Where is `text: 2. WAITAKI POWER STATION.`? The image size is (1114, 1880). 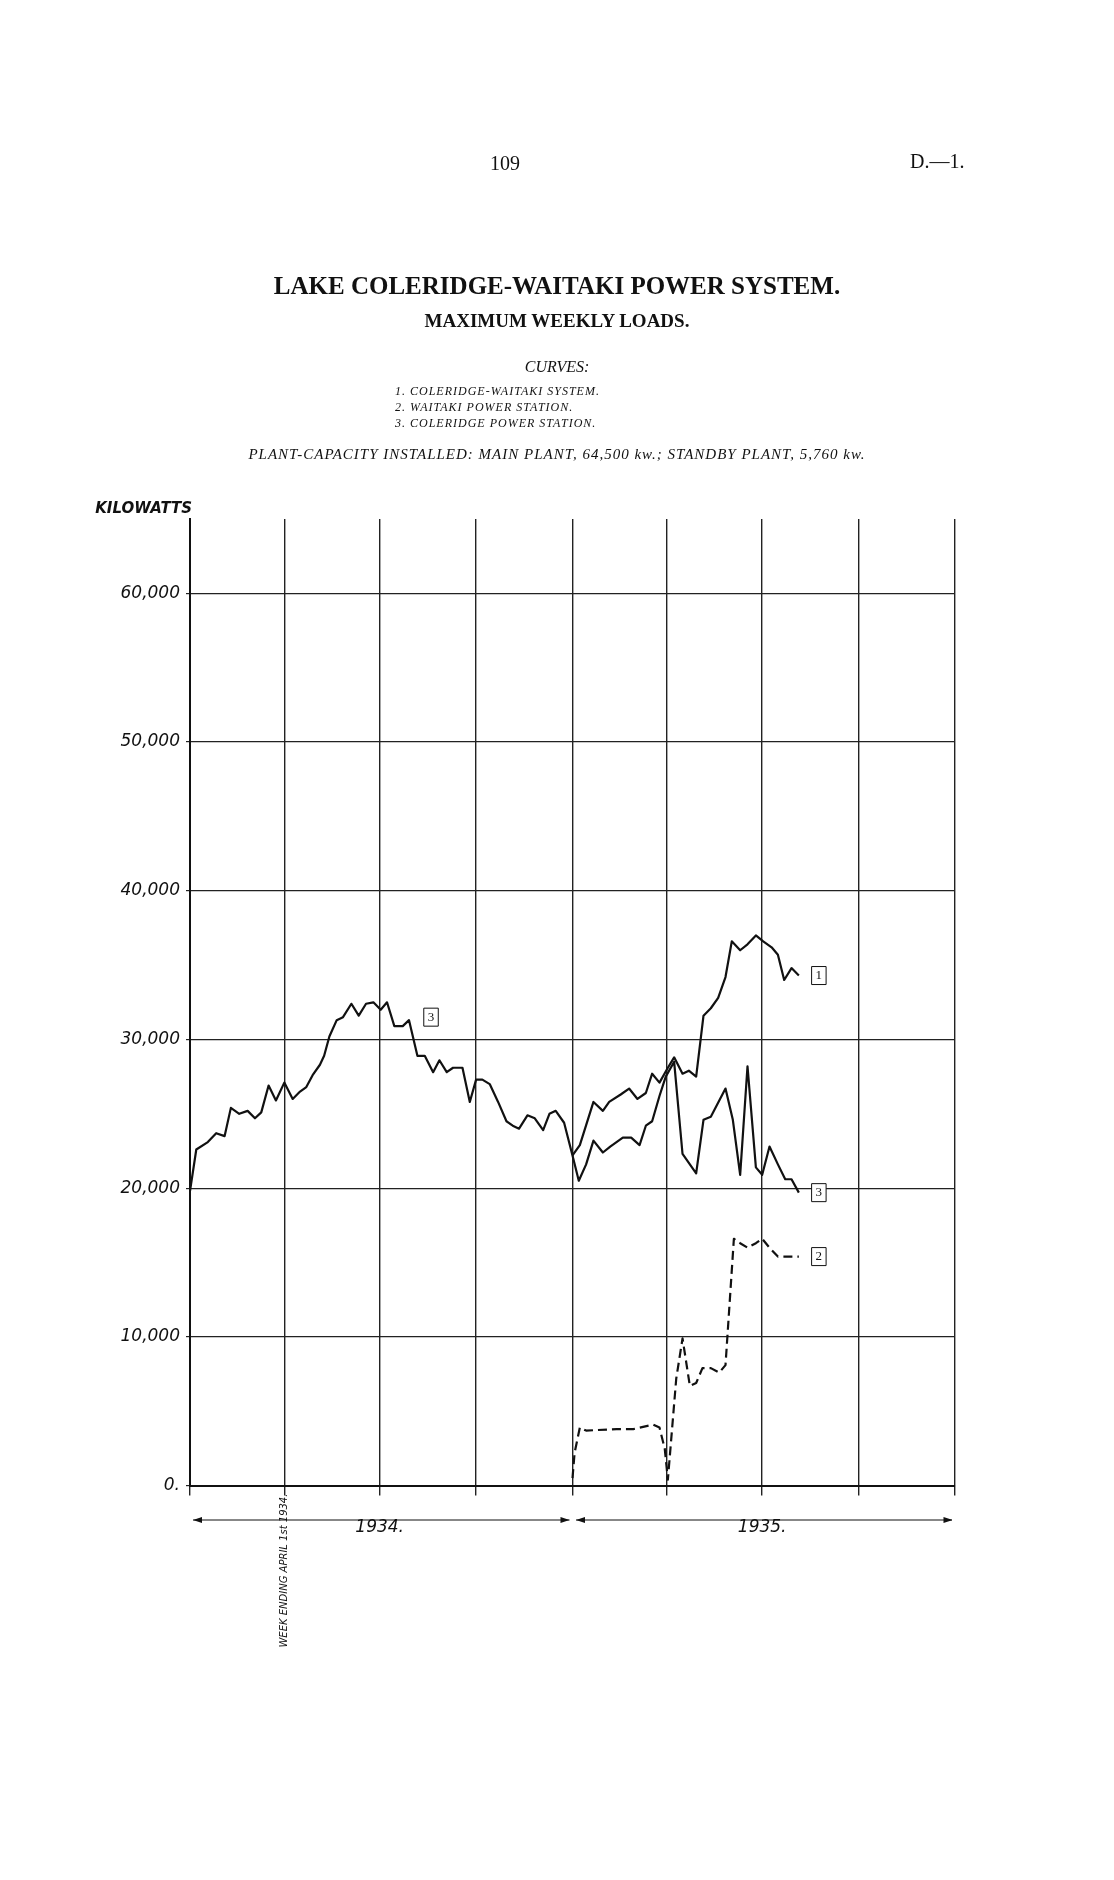 text: 2. WAITAKI POWER STATION. is located at coordinates (484, 407).